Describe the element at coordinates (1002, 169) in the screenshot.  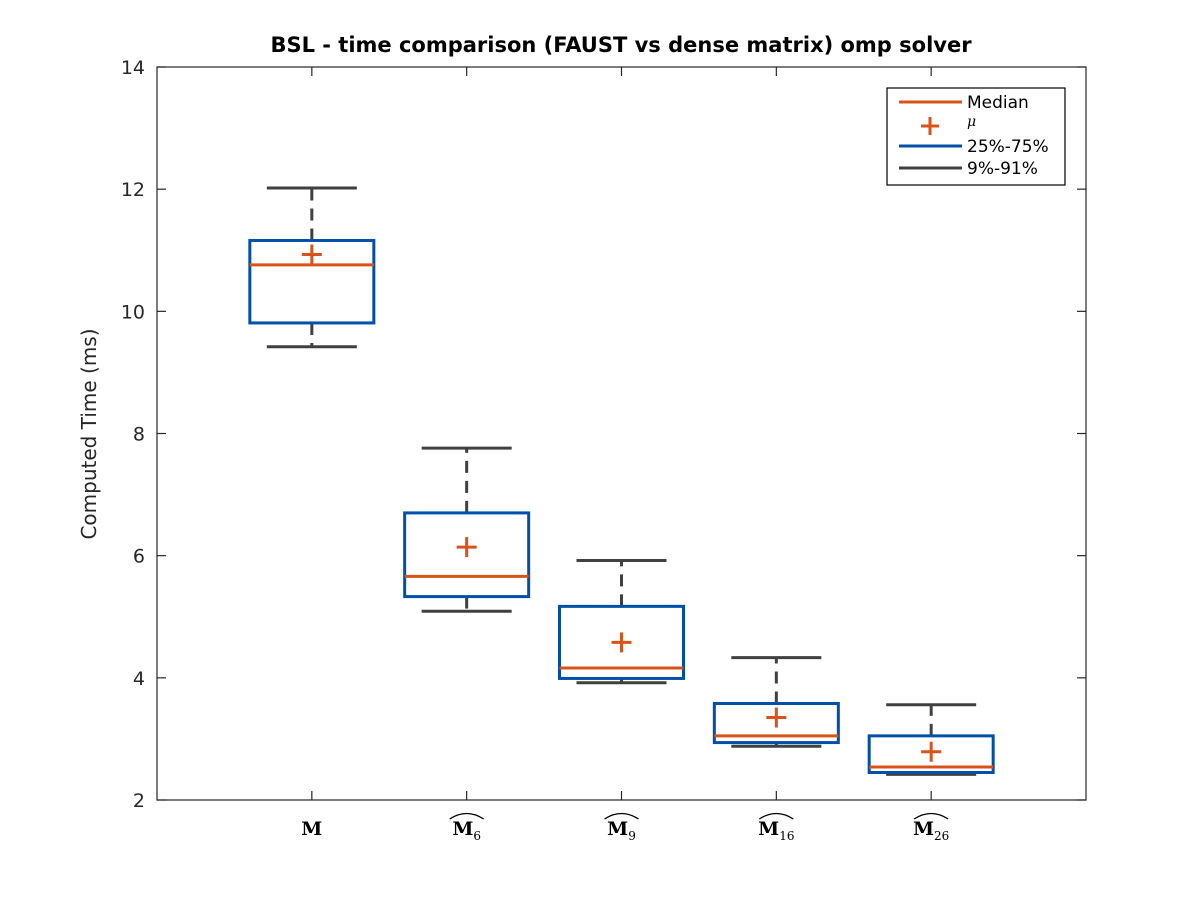
I see `legend-label: 9%-91%` at that location.